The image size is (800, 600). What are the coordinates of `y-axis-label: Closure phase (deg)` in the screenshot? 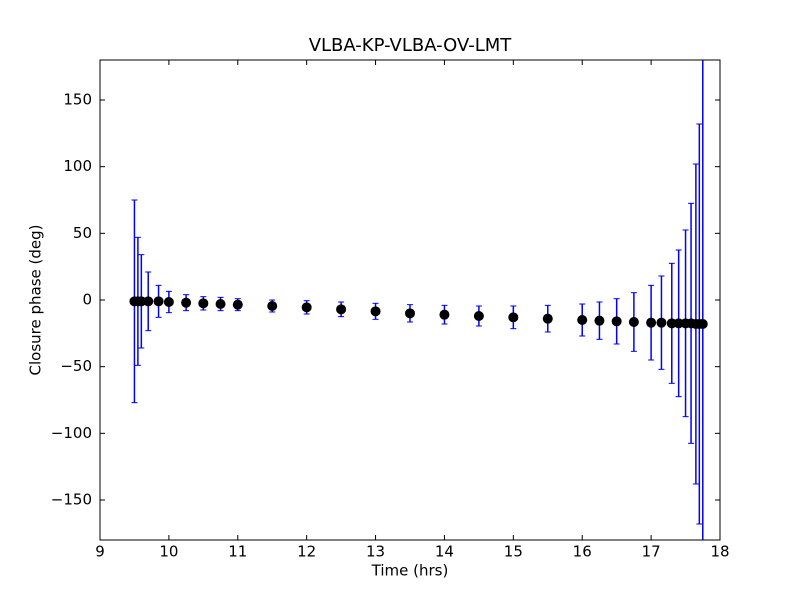 It's located at (36, 300).